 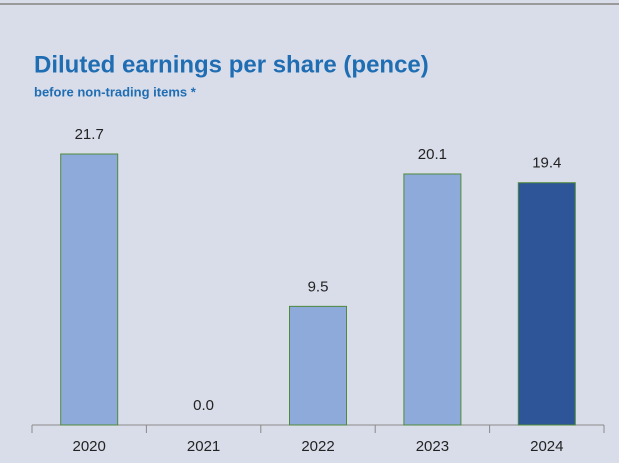 I want to click on chart-subtitle: before non-trading items *, so click(x=115, y=91).